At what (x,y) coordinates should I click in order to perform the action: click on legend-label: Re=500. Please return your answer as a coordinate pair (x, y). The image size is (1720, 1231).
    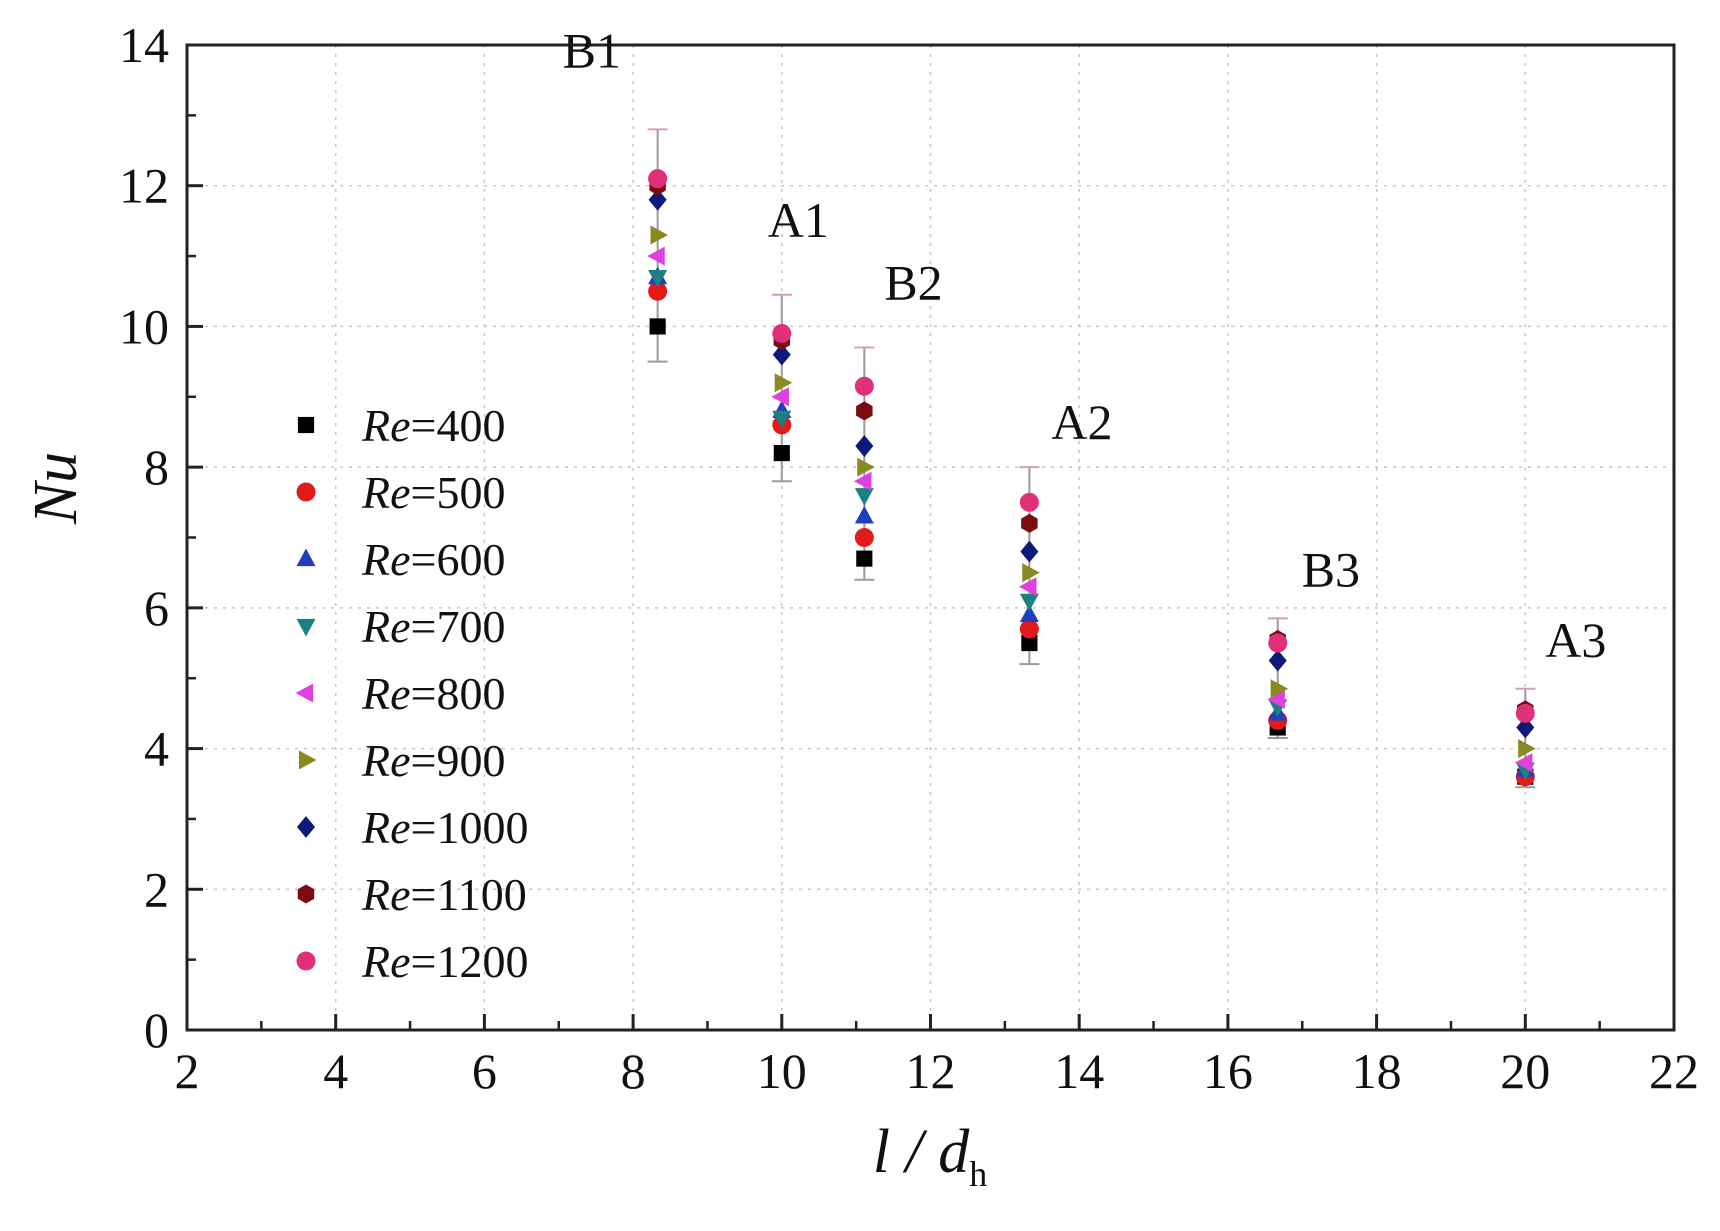
    Looking at the image, I should click on (433, 492).